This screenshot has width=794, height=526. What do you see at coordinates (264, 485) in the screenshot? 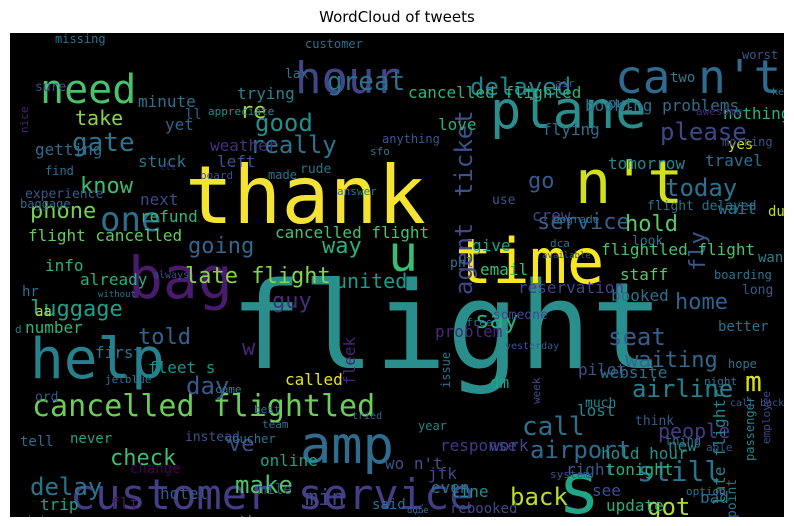
I see `cloud-word: make` at bounding box center [264, 485].